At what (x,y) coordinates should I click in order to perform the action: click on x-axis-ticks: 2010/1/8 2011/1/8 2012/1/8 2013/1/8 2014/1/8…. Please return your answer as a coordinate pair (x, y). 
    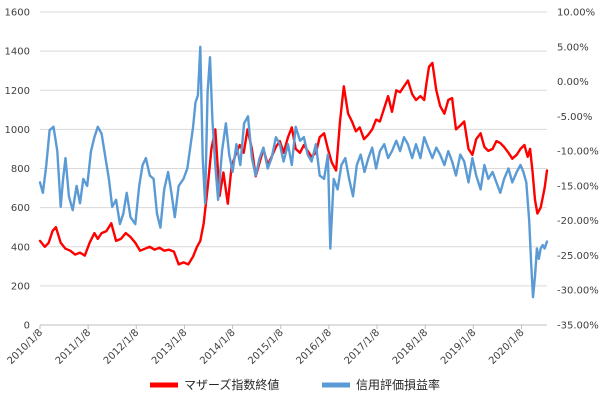
    Looking at the image, I should click on (266, 346).